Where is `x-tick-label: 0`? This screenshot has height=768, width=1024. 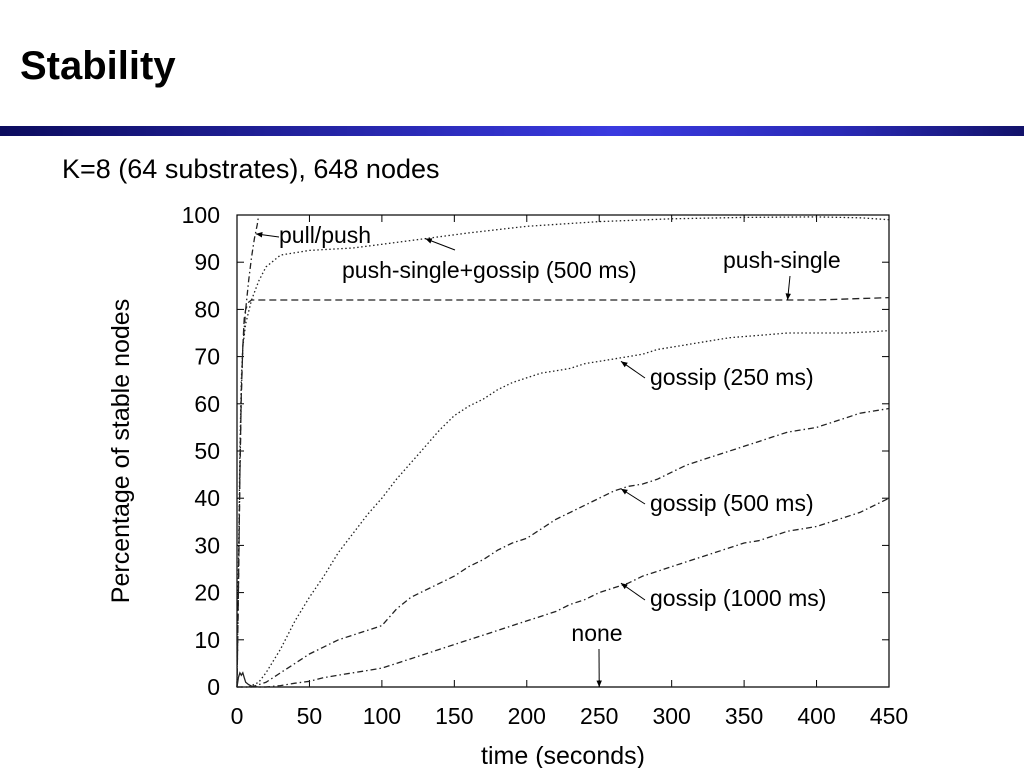
x-tick-label: 0 is located at coordinates (237, 716).